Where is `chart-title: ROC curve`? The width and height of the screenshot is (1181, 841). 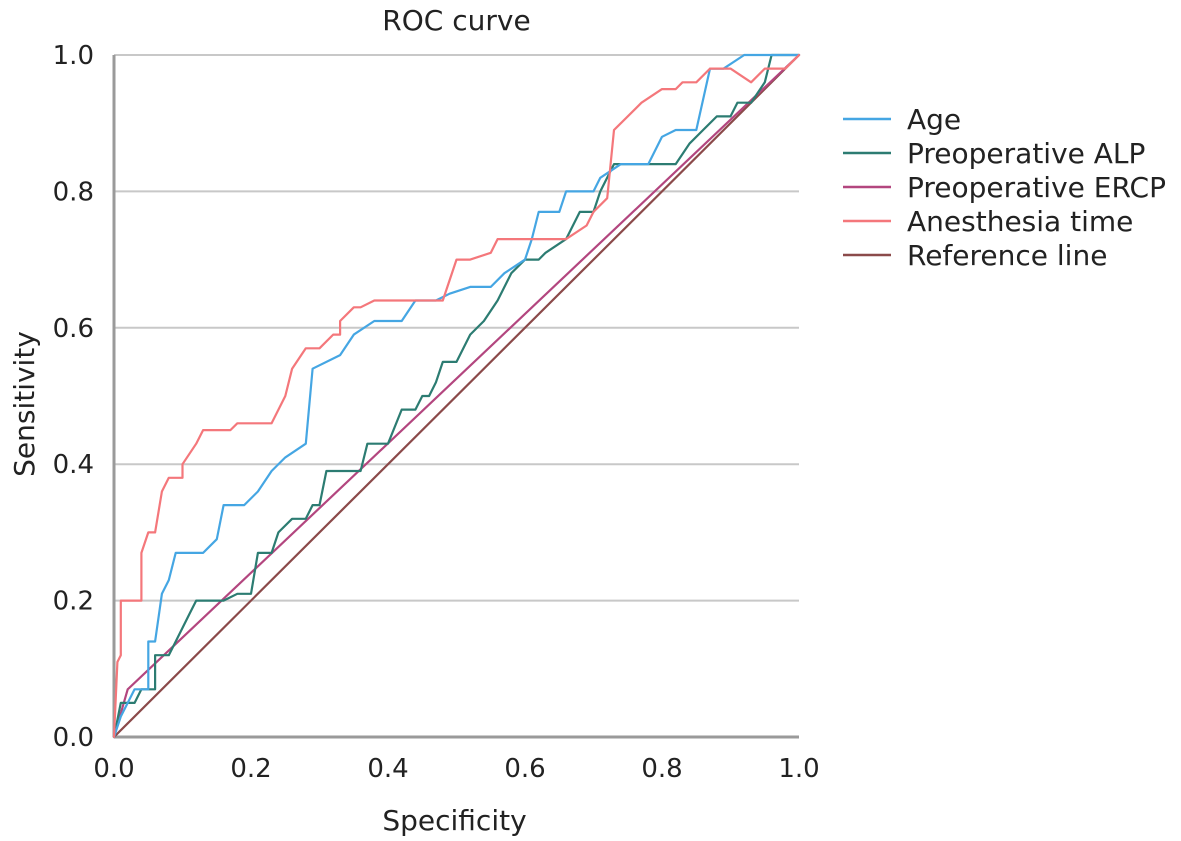 chart-title: ROC curve is located at coordinates (456, 20).